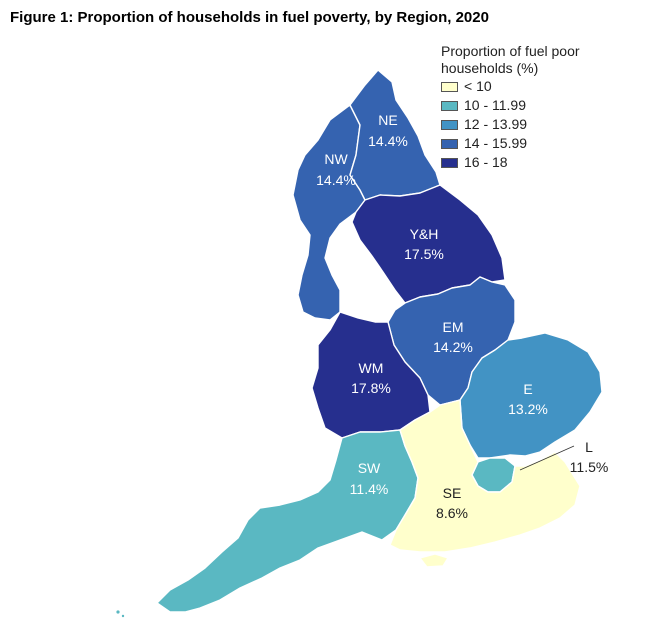 The width and height of the screenshot is (646, 643). What do you see at coordinates (371, 368) in the screenshot?
I see `region-wm-code: WM` at bounding box center [371, 368].